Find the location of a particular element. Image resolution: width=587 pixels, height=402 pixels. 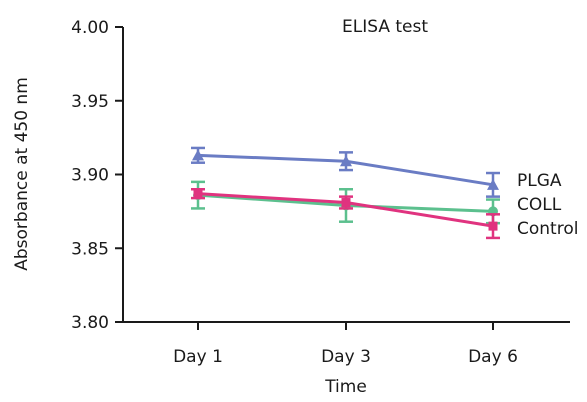

y-axis: 3.80 3.85 3.90 3.95 4.00 is located at coordinates (97, 175).